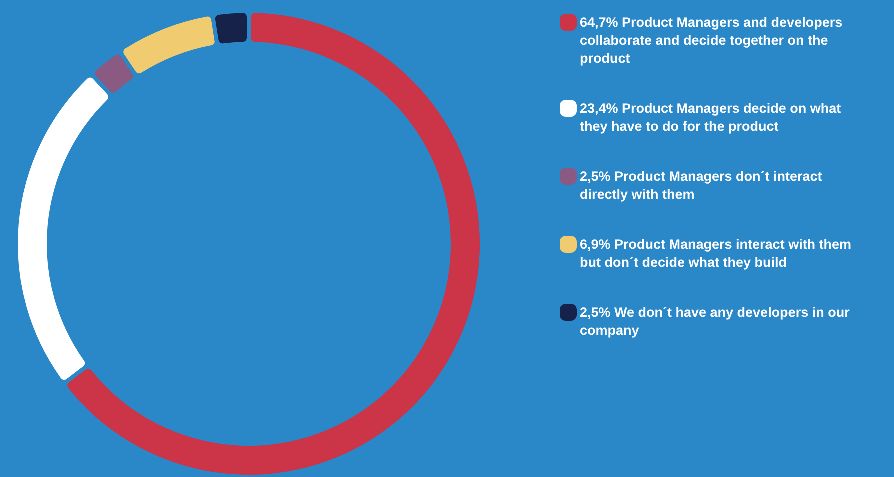  Describe the element at coordinates (701, 185) in the screenshot. I see `legend-label: 2,5% Product Managers don´t interact directly with them` at that location.